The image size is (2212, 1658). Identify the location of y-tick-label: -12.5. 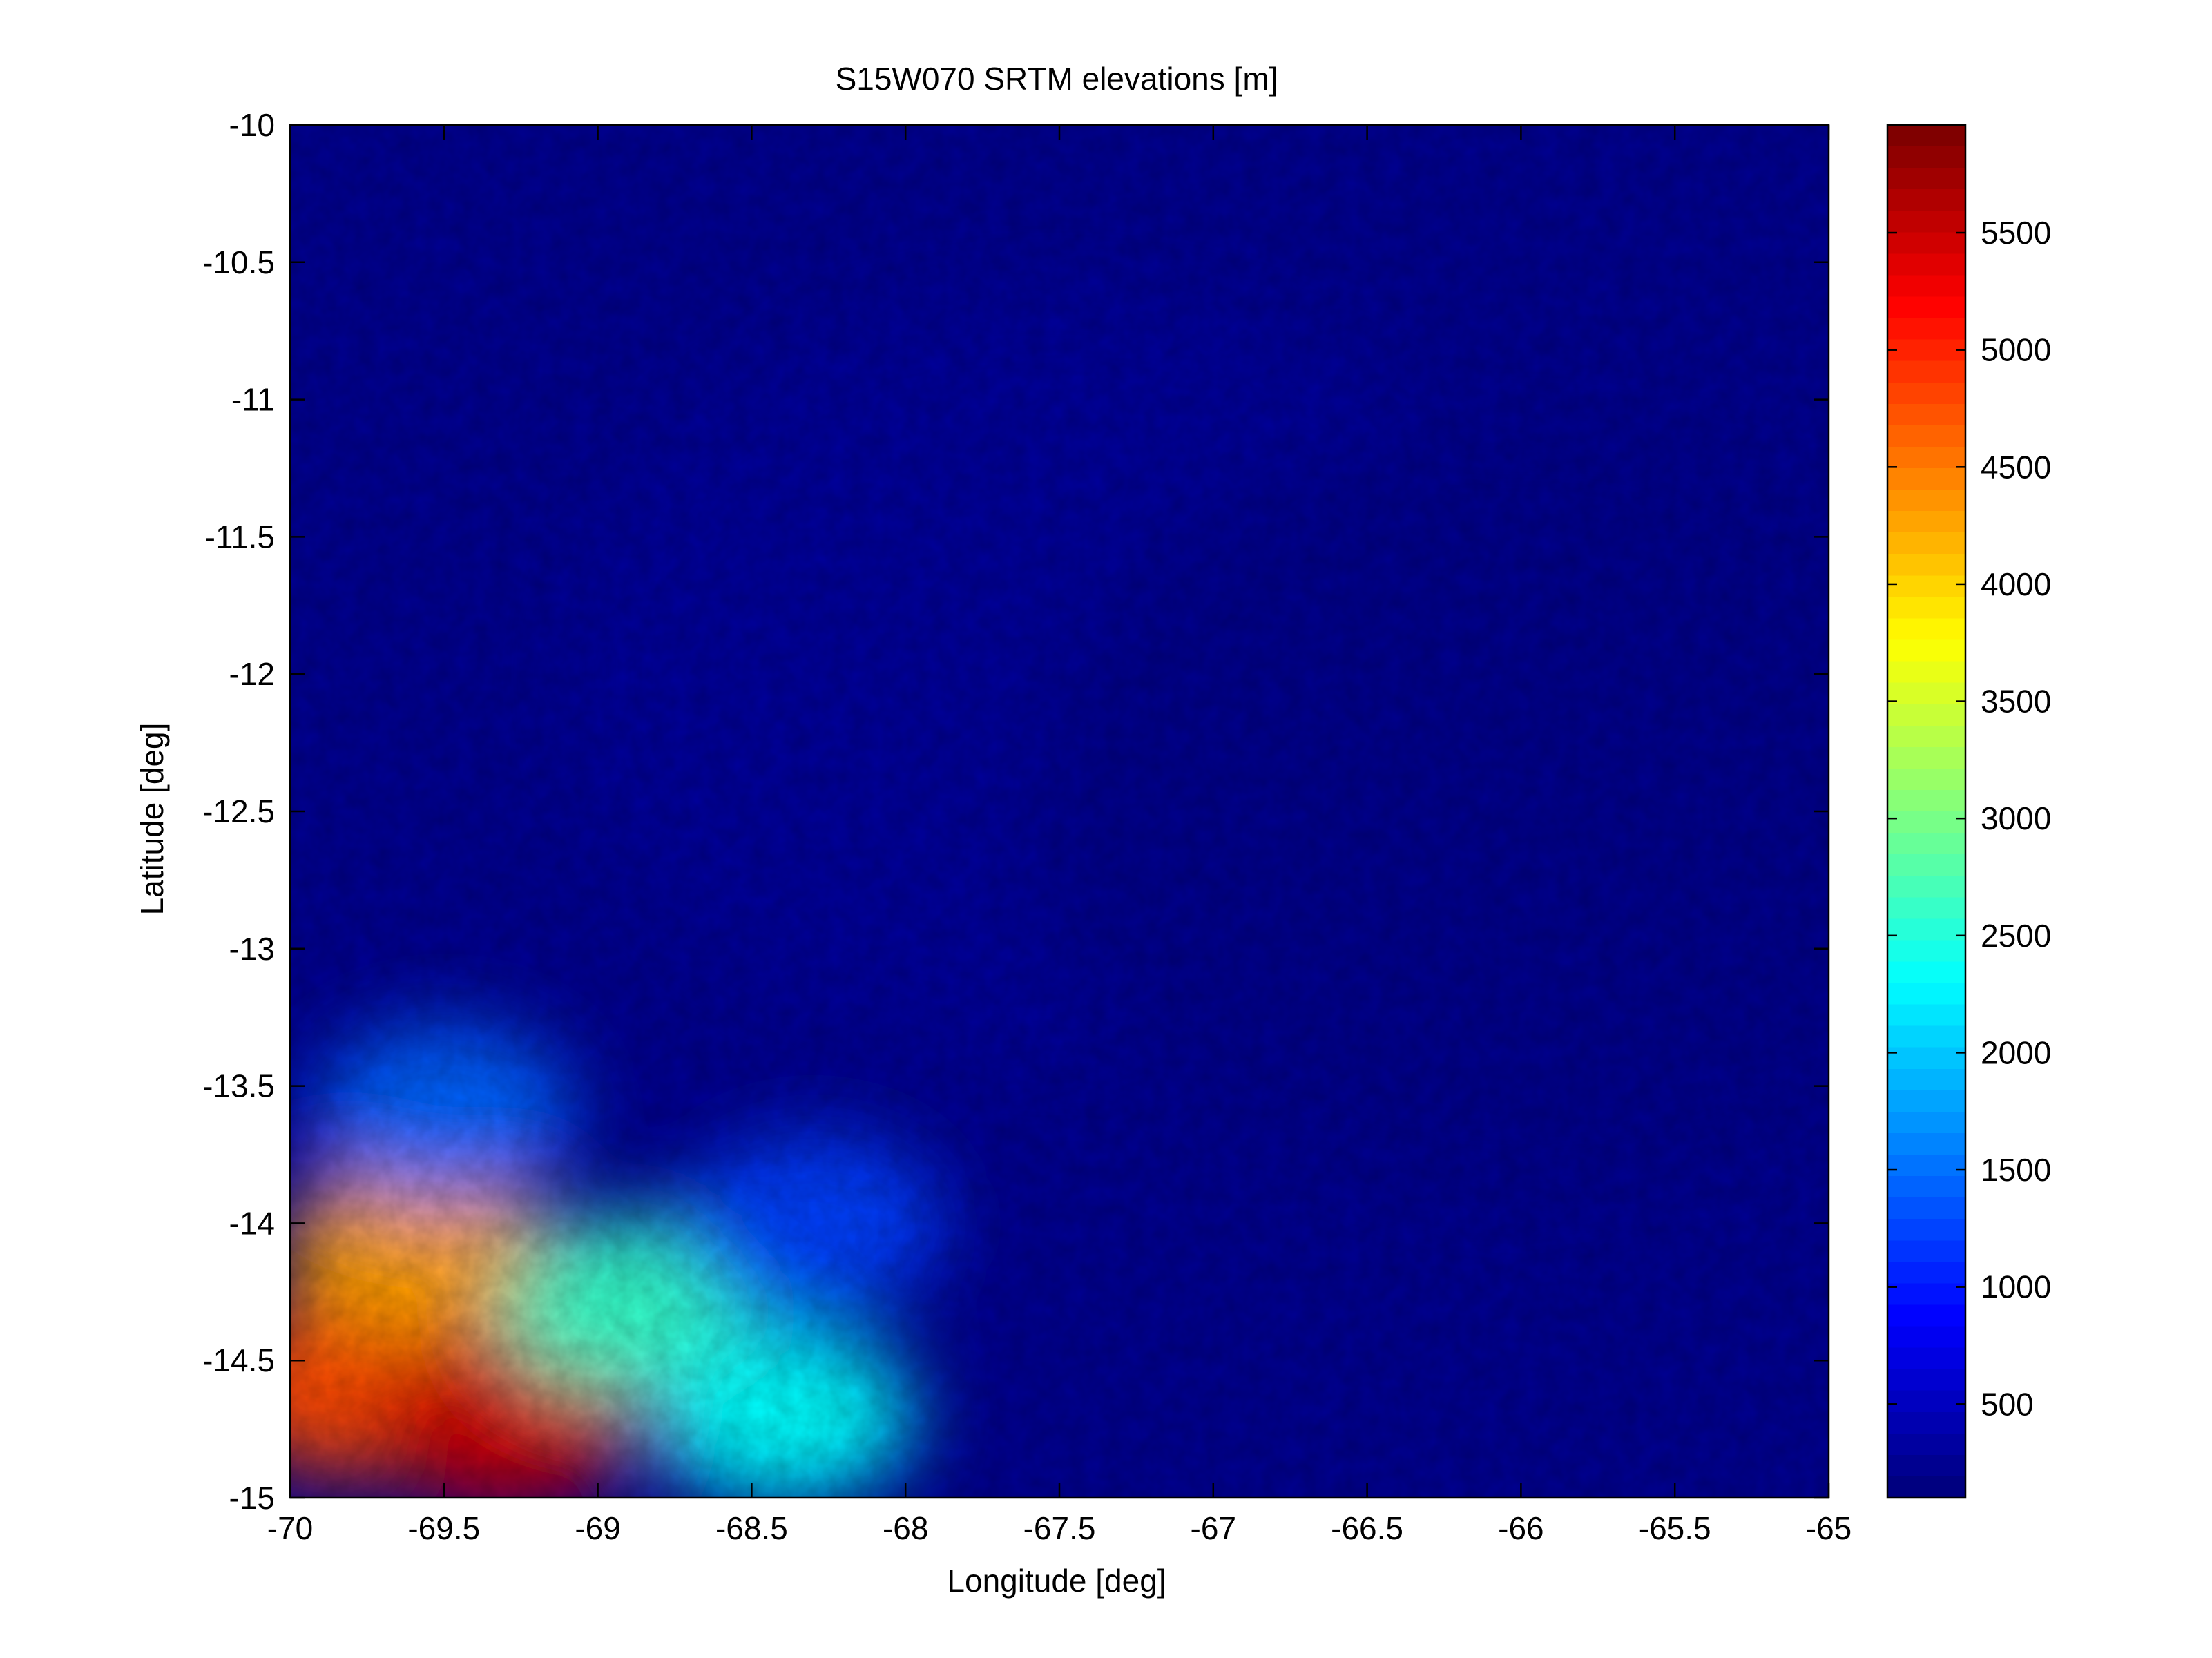
(238, 811).